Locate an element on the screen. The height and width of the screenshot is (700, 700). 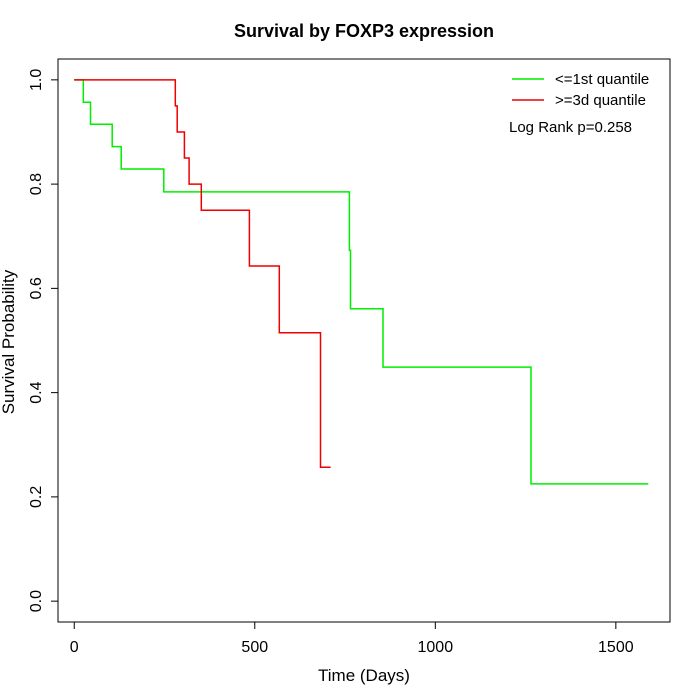
y-tick-label: 0.4 is located at coordinates (36, 392).